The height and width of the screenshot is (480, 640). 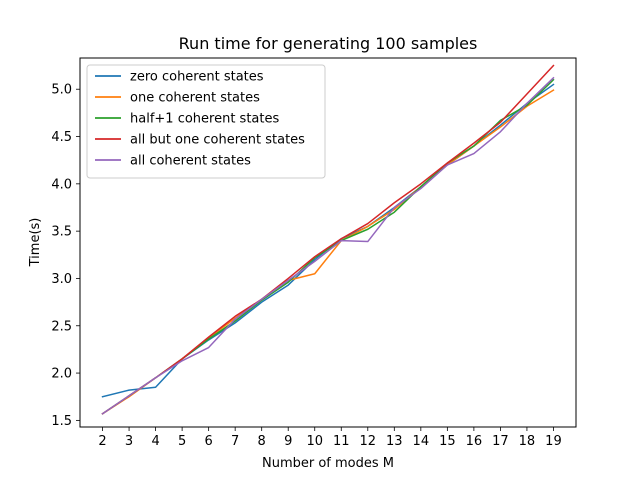 What do you see at coordinates (61, 279) in the screenshot?
I see `y-tick-label: 3.0` at bounding box center [61, 279].